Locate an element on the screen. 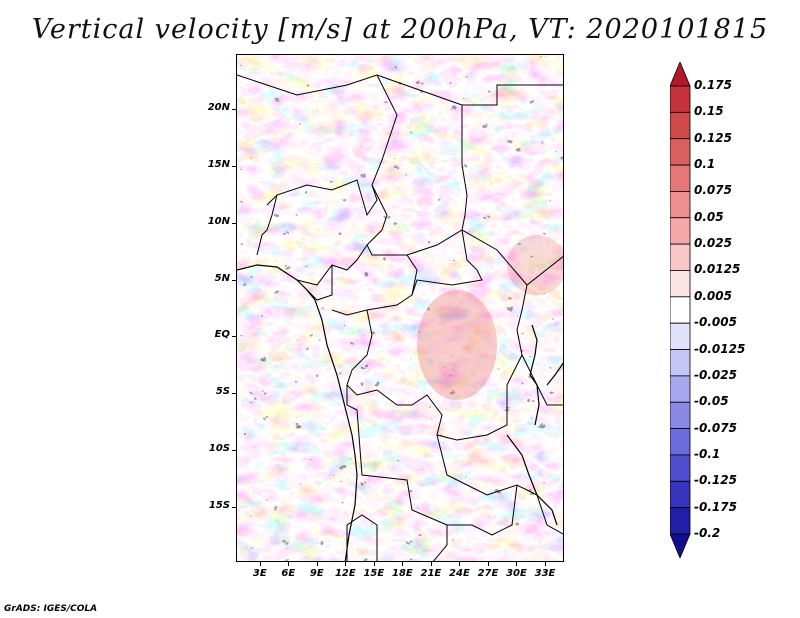 The width and height of the screenshot is (800, 618). lon-tick-label: 9E is located at coordinates (316, 573).